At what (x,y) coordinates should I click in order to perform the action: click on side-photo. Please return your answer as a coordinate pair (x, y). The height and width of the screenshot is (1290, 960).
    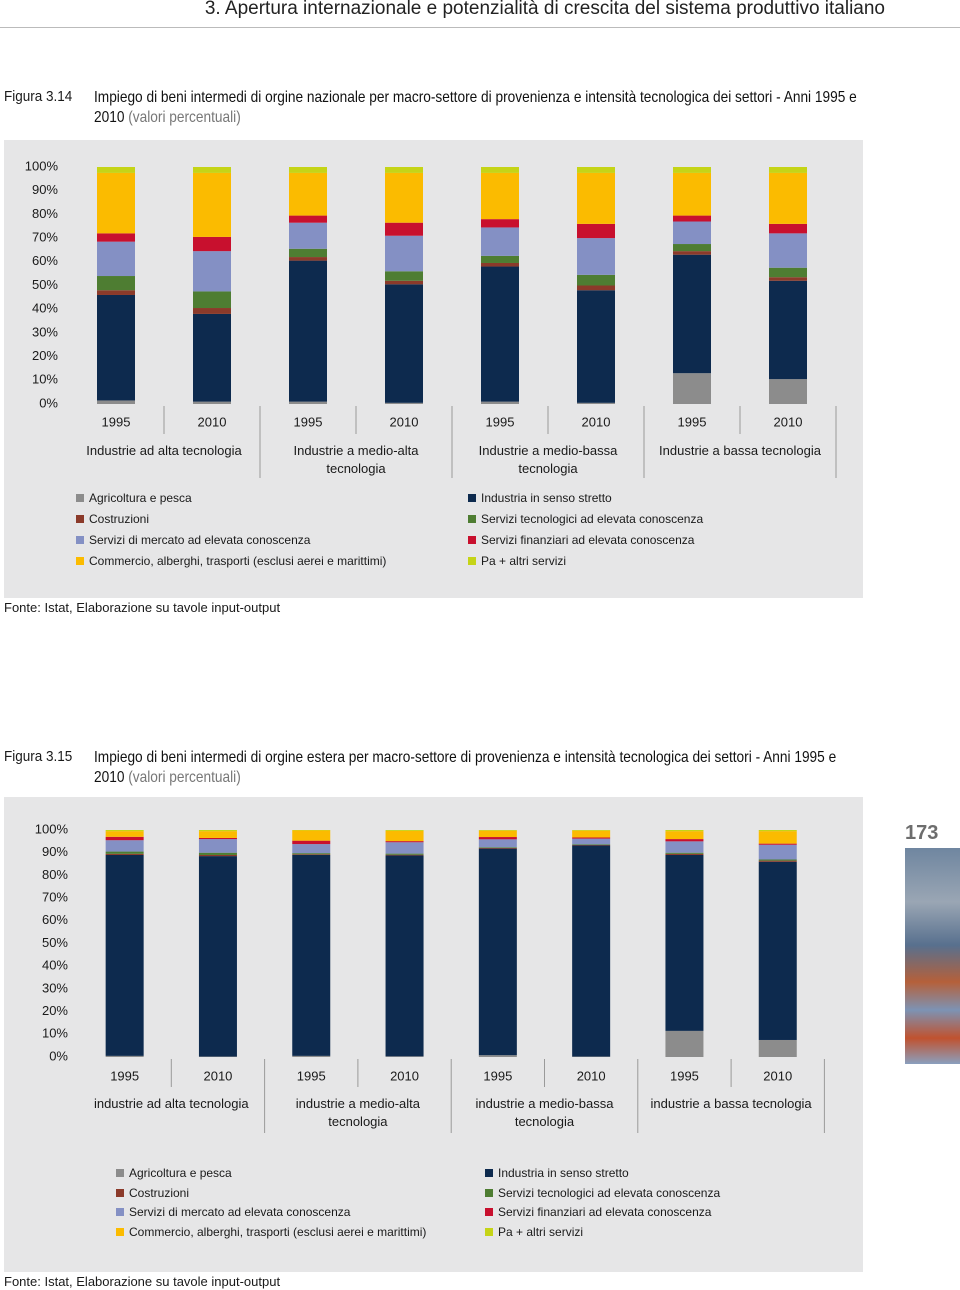
    Looking at the image, I should click on (932, 956).